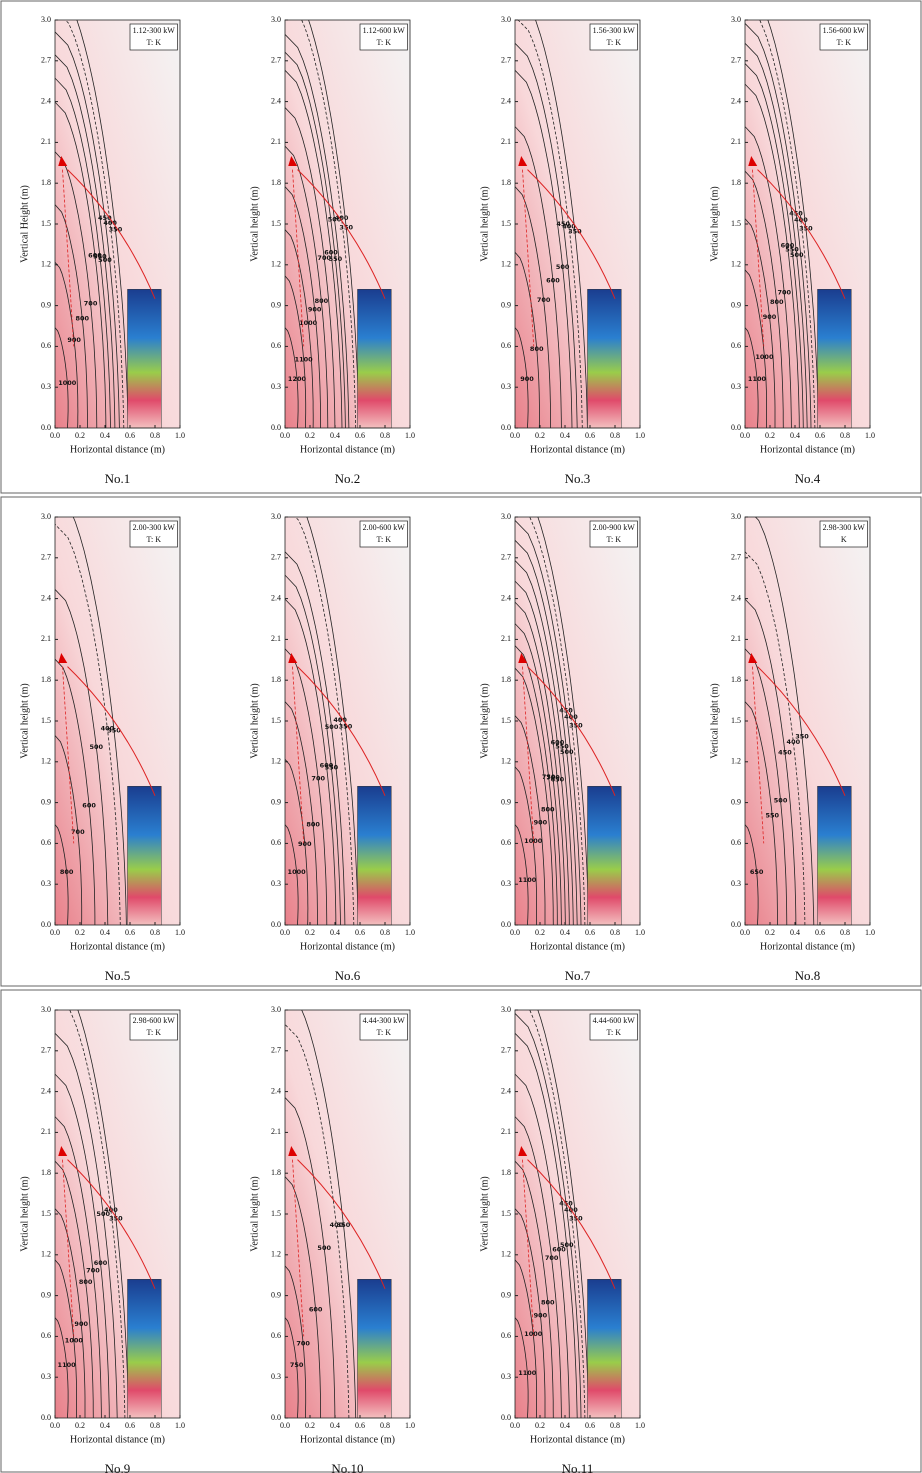 The width and height of the screenshot is (922, 1473). Describe the element at coordinates (506, 679) in the screenshot. I see `y-tick-label: 1.8` at that location.